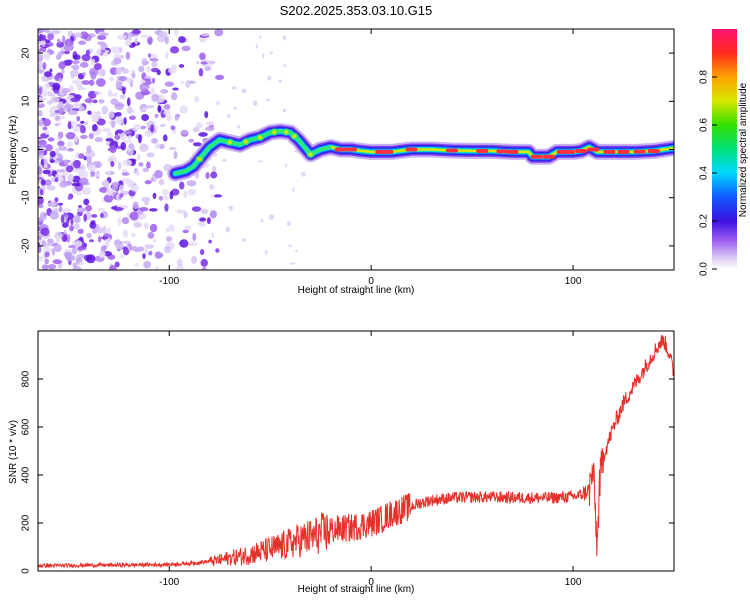 This screenshot has height=600, width=750. I want to click on ridge-blob, so click(340, 149).